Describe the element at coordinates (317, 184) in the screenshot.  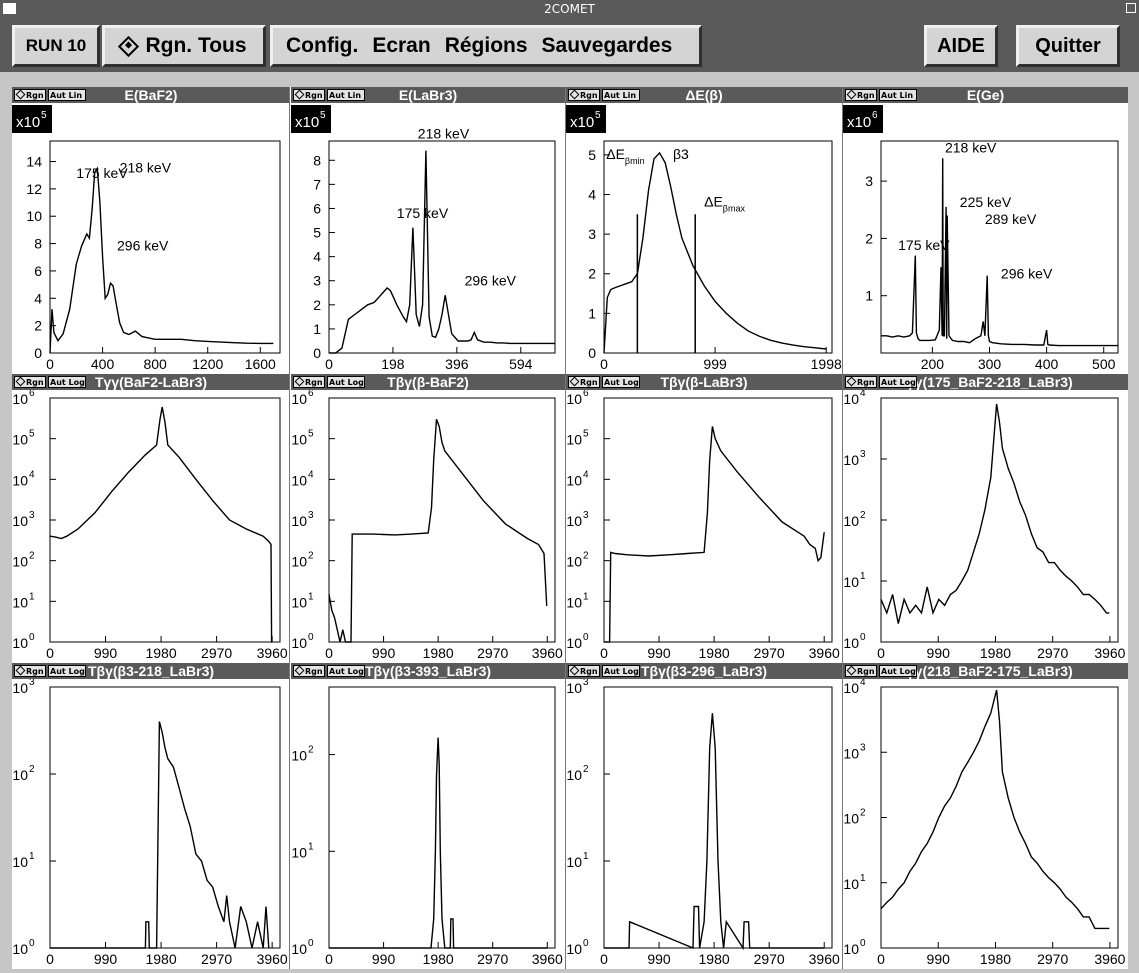
I see `y-tick-label: 7` at that location.